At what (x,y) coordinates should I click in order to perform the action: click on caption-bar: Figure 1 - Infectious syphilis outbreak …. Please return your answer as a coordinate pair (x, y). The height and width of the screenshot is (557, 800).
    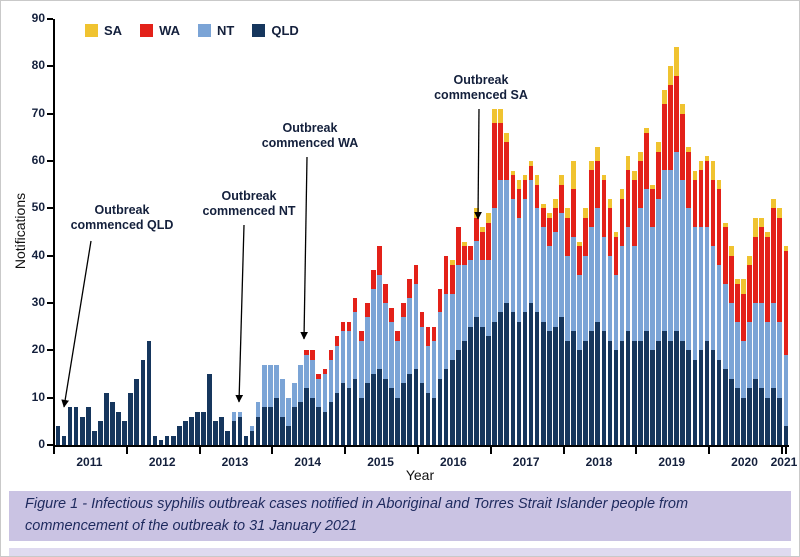
    Looking at the image, I should click on (400, 516).